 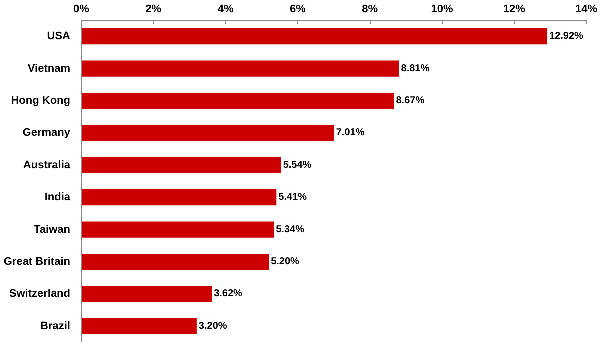 What do you see at coordinates (52, 230) in the screenshot?
I see `y-tick-label: Taiwan` at bounding box center [52, 230].